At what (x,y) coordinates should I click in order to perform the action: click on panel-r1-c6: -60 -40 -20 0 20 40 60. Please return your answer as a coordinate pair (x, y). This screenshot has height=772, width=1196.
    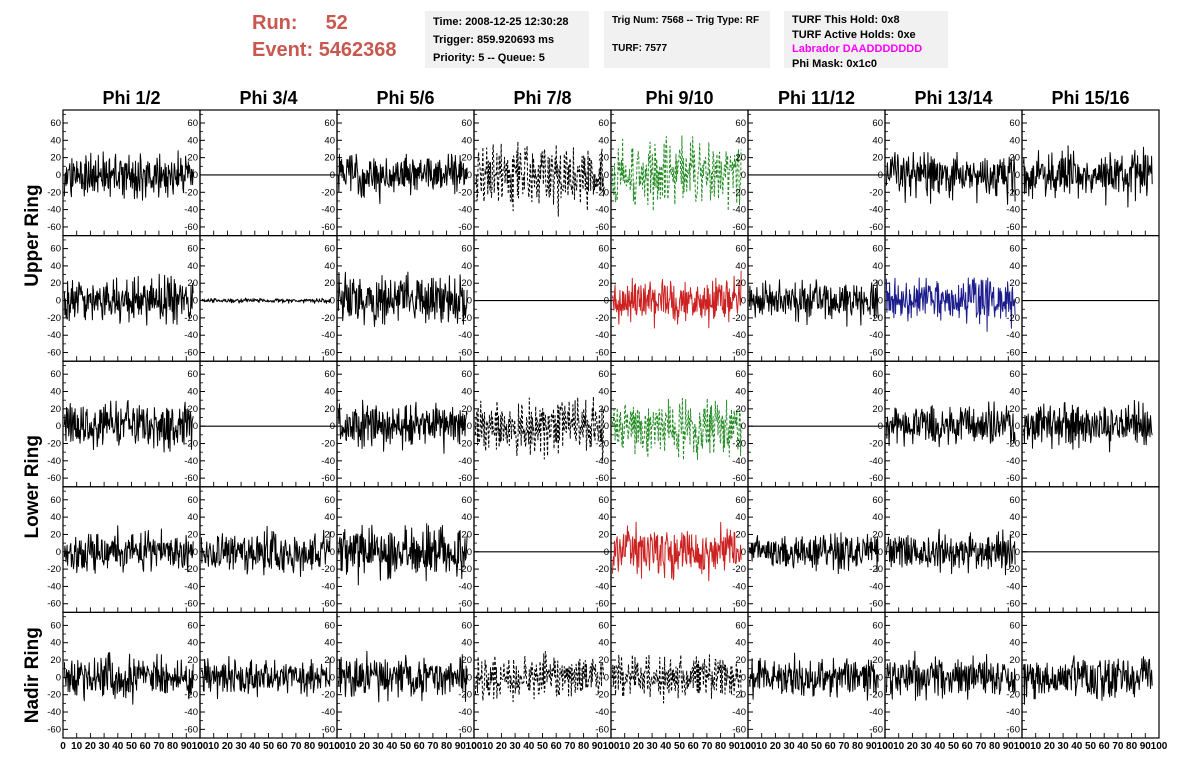
    Looking at the image, I should click on (809, 173).